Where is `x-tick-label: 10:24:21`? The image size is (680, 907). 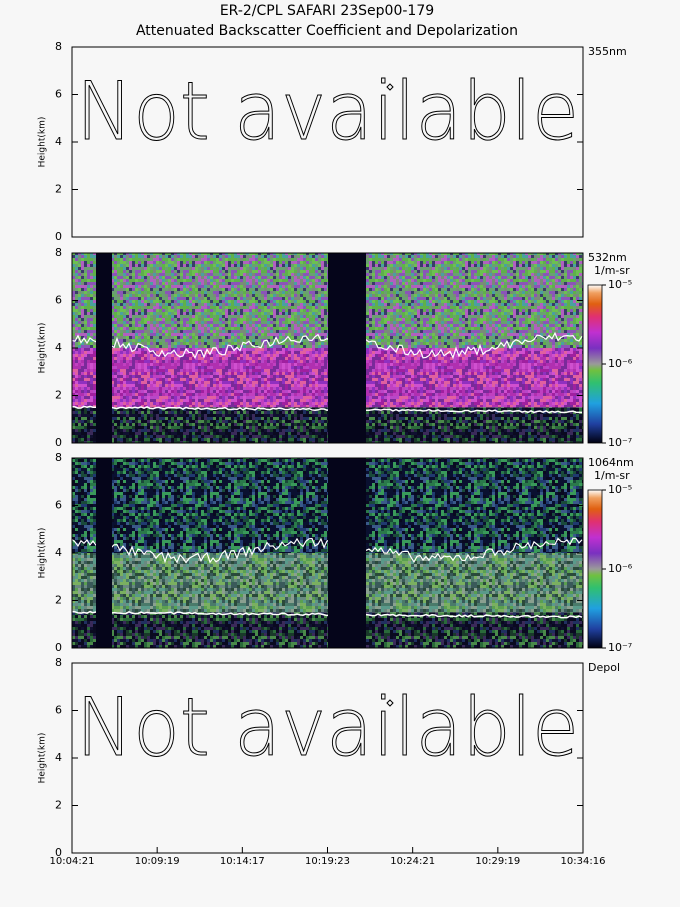 x-tick-label: 10:24:21 is located at coordinates (412, 861).